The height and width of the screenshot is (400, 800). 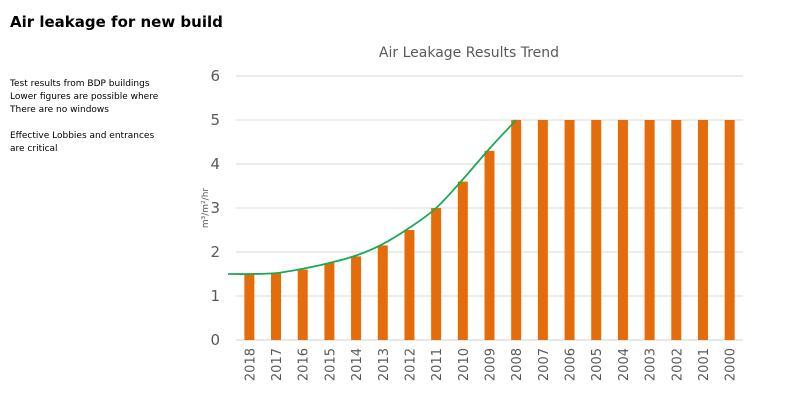 I want to click on bar-2009, so click(x=489, y=245).